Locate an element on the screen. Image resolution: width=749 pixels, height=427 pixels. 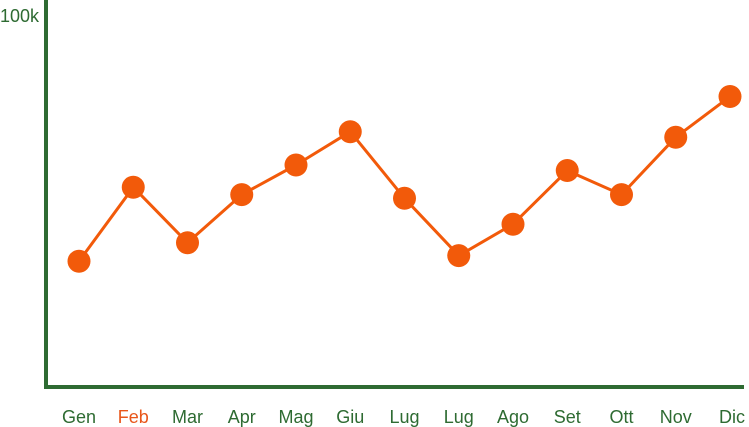
x-tick-label-1: Gen is located at coordinates (79, 417).